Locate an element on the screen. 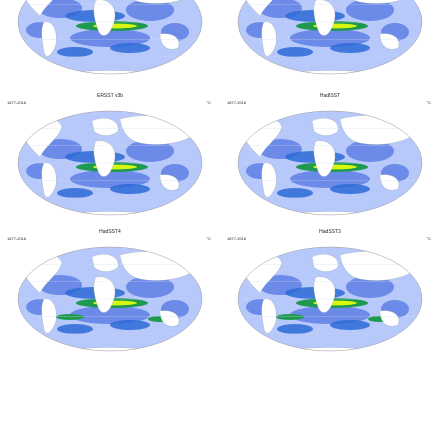 The image size is (440, 440). panel-title: HadISST is located at coordinates (330, 96).